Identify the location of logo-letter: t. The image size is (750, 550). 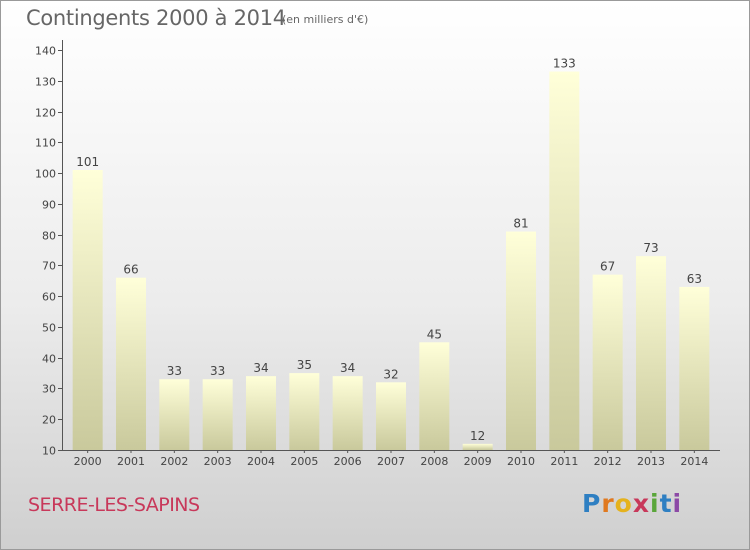
(666, 503).